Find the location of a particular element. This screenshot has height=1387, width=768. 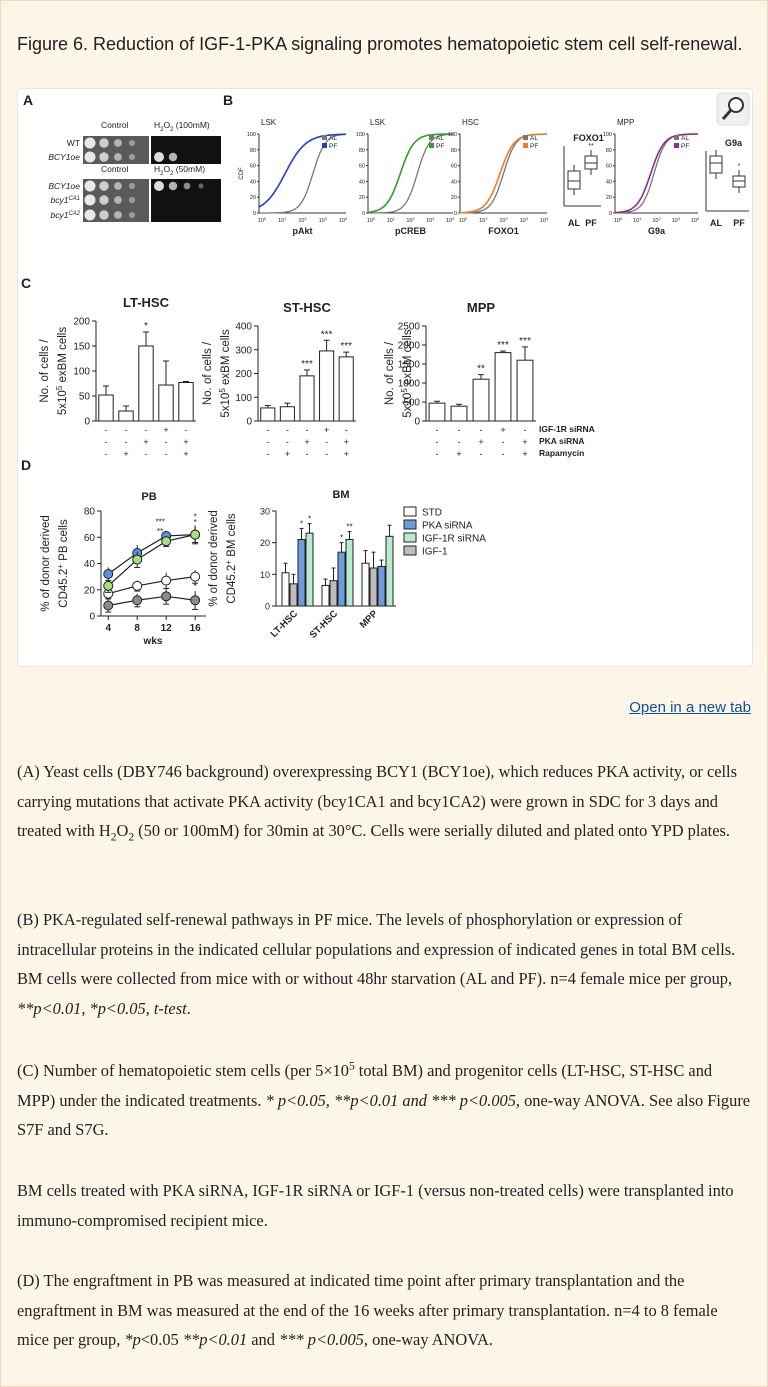

legend-label: IGF-1R siRNA is located at coordinates (454, 539).